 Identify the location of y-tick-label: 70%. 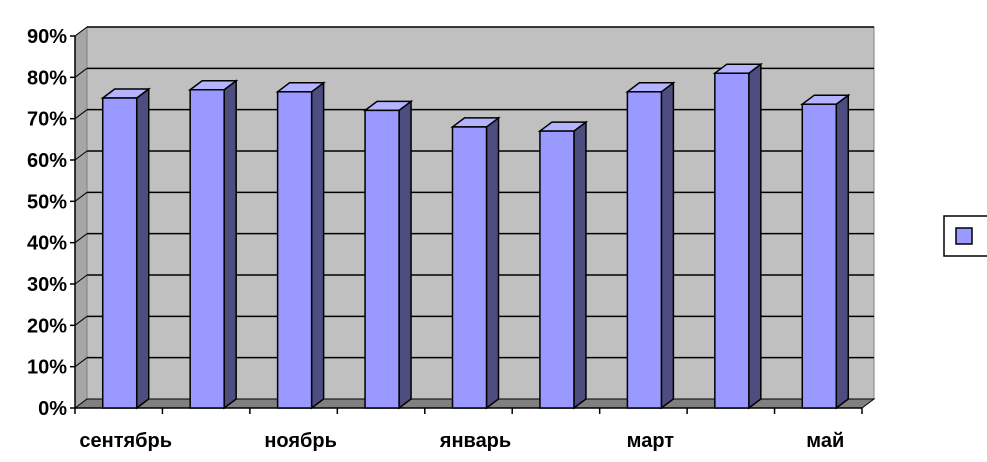
(47, 120).